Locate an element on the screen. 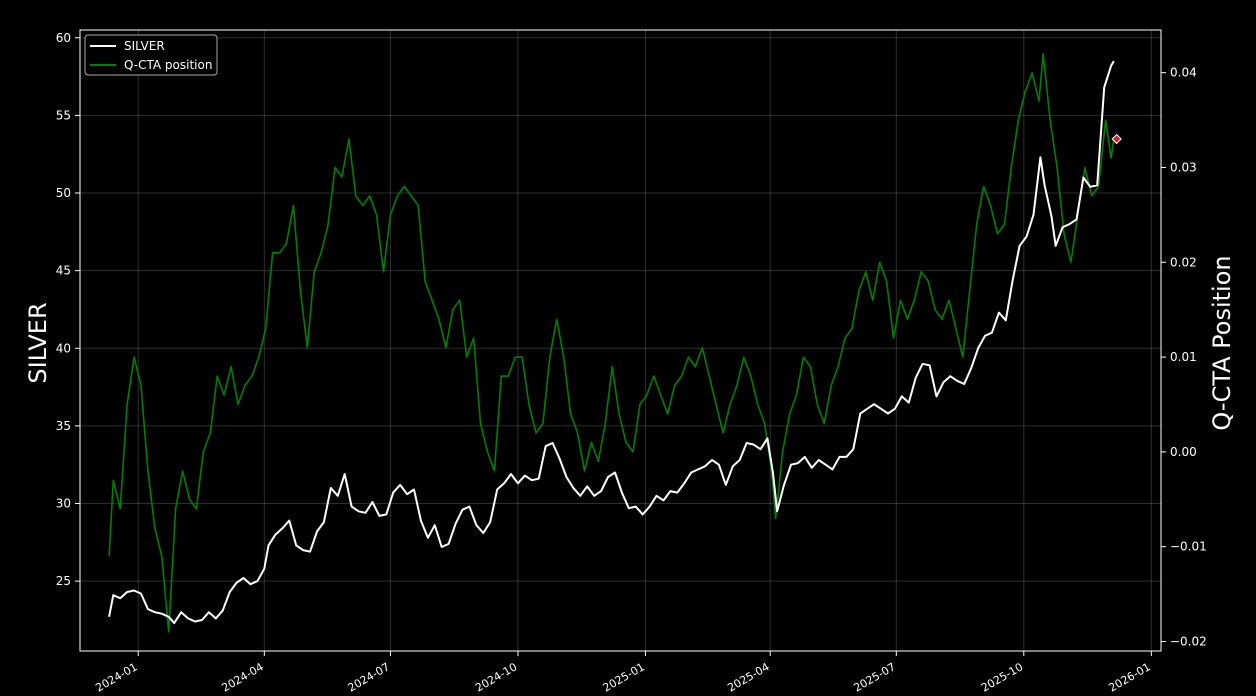  y-left-tick-label: 50 is located at coordinates (63, 193).